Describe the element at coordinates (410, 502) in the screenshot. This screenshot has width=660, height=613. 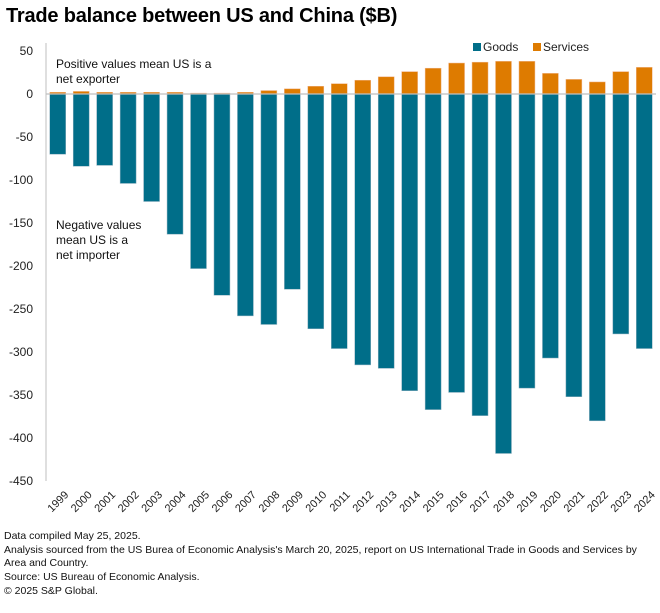
I see `x-tick-label: 2014` at that location.